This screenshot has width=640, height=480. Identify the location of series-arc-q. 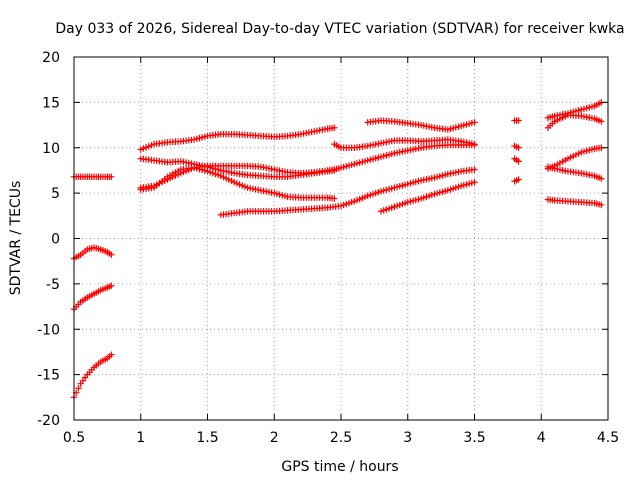
(516, 180).